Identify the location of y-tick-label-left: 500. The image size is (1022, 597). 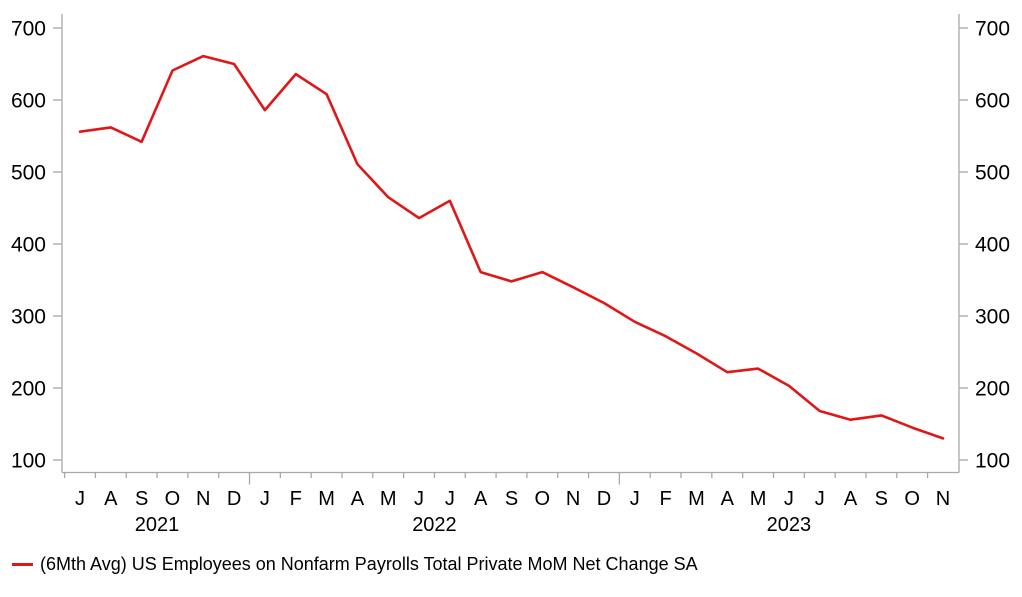
(28, 173).